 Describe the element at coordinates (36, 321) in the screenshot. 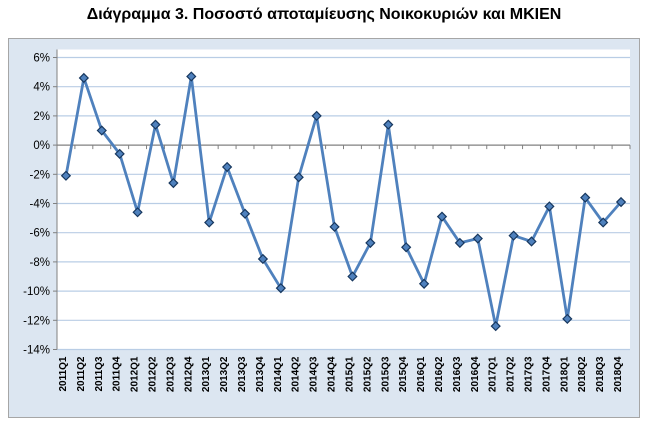

I see `y-tick-label: -12%` at that location.